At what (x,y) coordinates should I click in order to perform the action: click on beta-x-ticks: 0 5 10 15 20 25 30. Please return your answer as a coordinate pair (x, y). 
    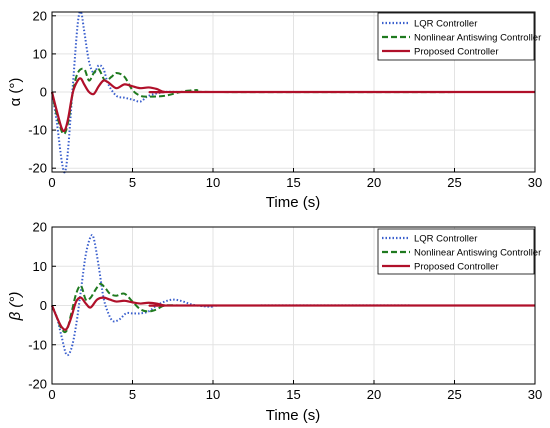
    Looking at the image, I should click on (295, 391).